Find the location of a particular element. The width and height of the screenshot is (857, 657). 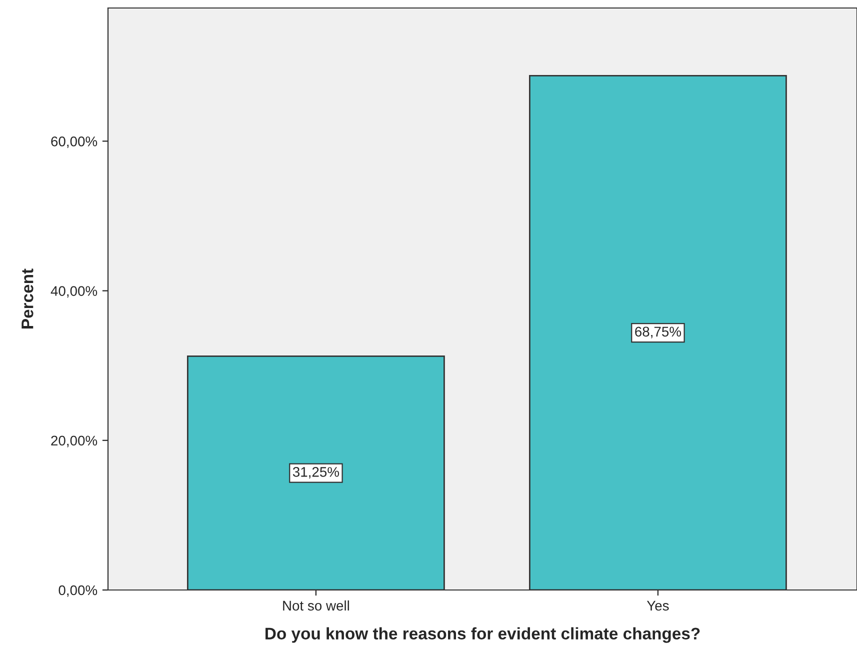

x-tick-label: Not so well is located at coordinates (316, 605).